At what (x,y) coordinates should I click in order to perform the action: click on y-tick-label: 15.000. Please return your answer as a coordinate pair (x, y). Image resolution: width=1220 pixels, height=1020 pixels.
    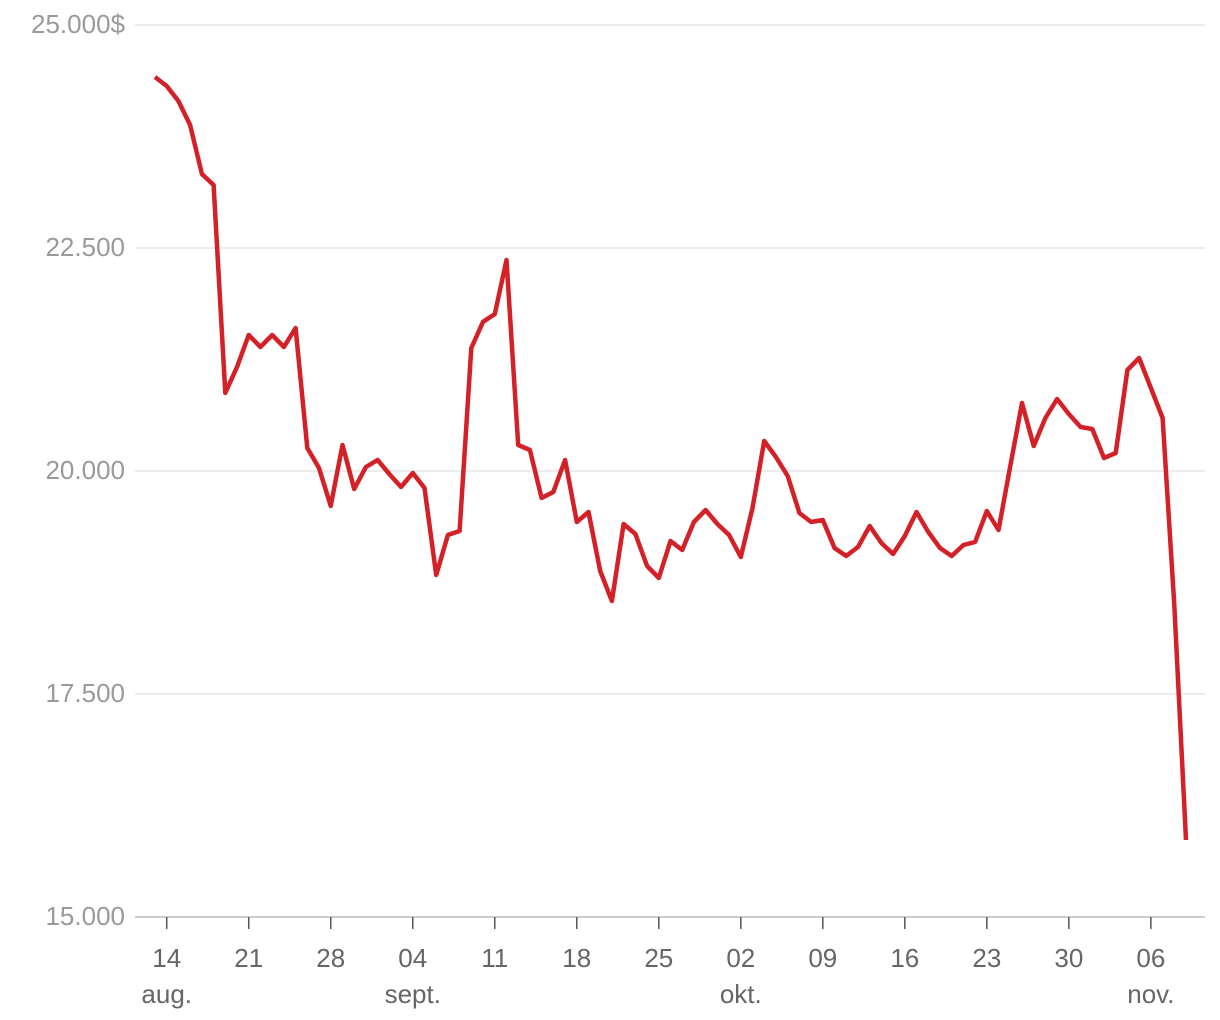
    Looking at the image, I should click on (85, 916).